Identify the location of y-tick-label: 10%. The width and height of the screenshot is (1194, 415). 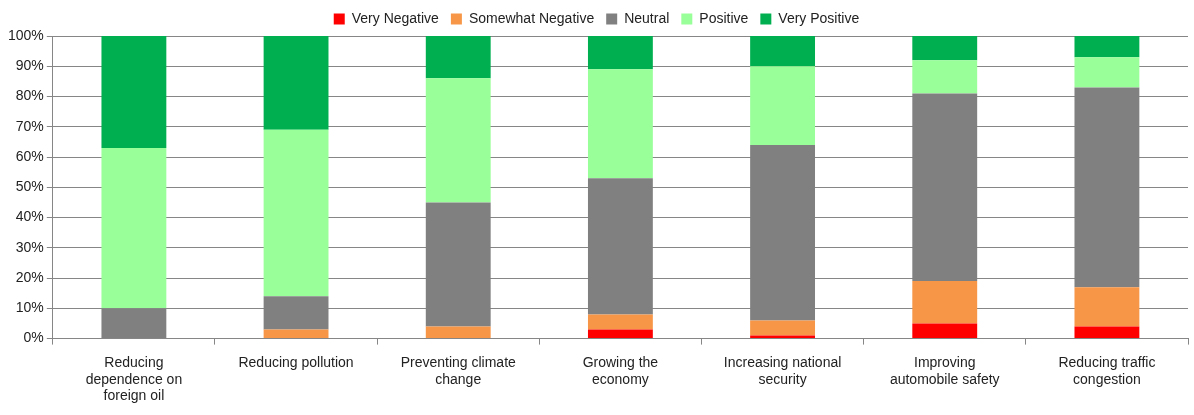
(29, 307).